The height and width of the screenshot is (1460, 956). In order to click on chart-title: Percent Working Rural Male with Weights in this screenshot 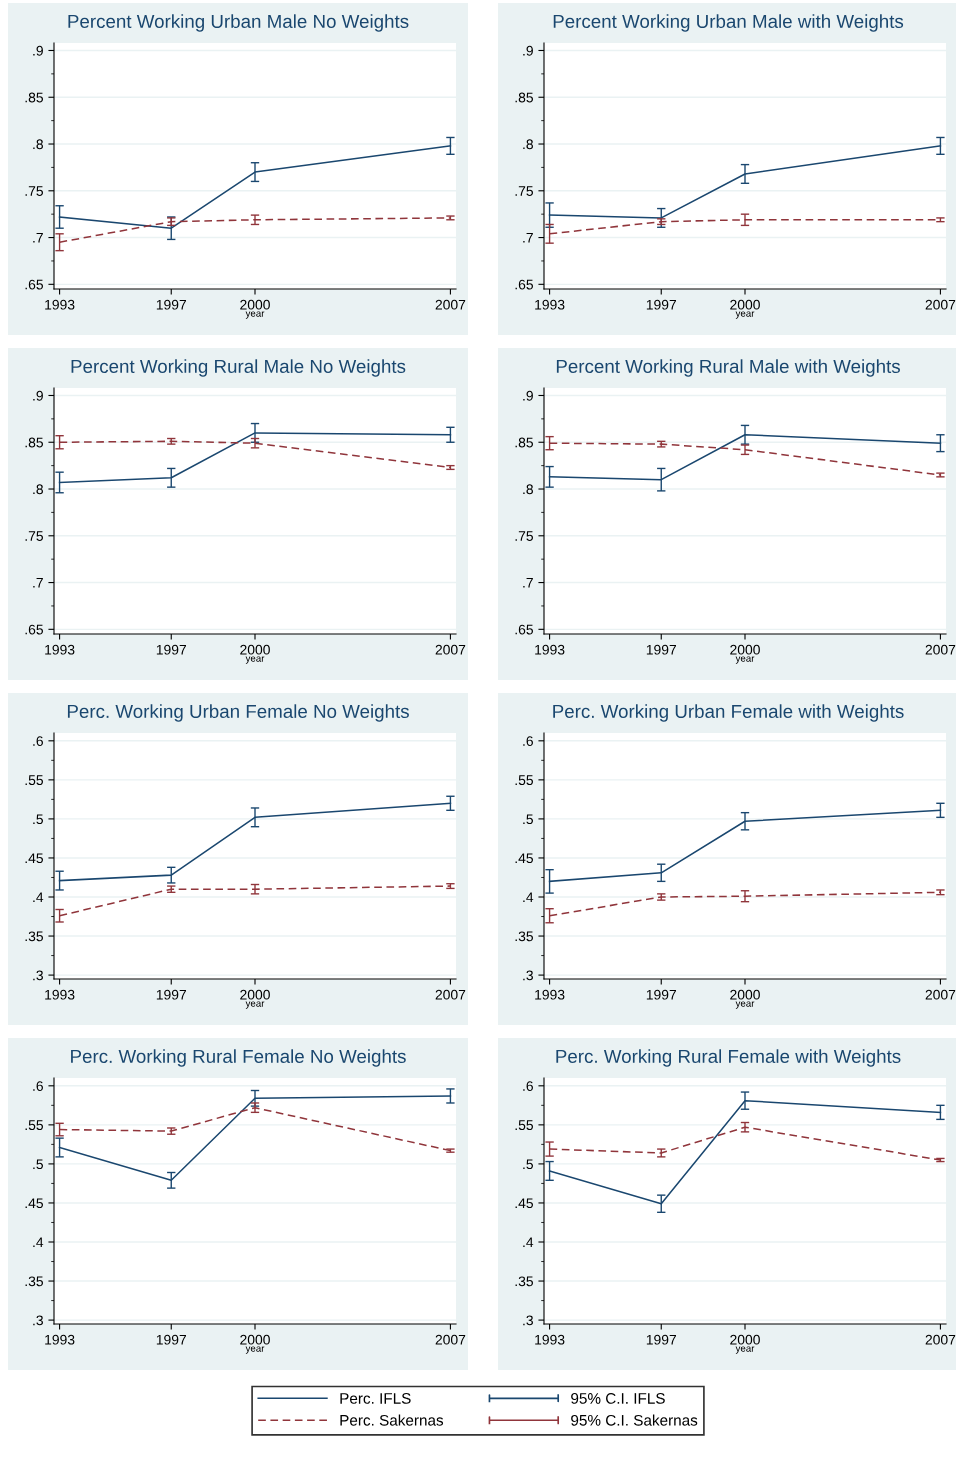, I will do `click(728, 368)`.